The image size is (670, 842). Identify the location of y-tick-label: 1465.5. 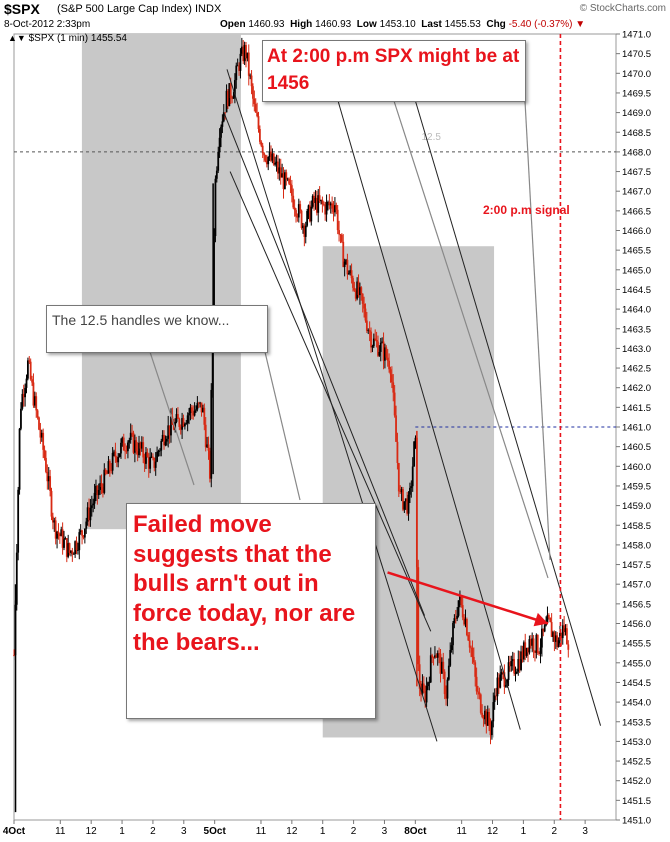
(636, 251).